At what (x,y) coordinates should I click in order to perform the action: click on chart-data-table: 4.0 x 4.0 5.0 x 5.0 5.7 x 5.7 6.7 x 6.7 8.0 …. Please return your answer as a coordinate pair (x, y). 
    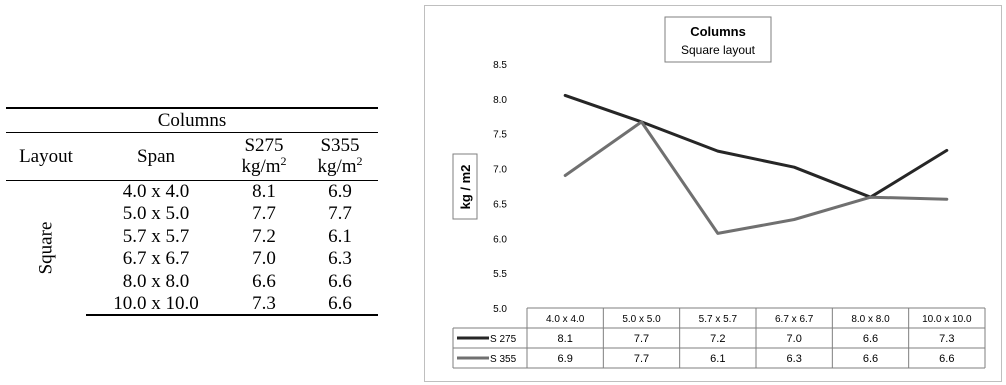
    Looking at the image, I should click on (719, 338).